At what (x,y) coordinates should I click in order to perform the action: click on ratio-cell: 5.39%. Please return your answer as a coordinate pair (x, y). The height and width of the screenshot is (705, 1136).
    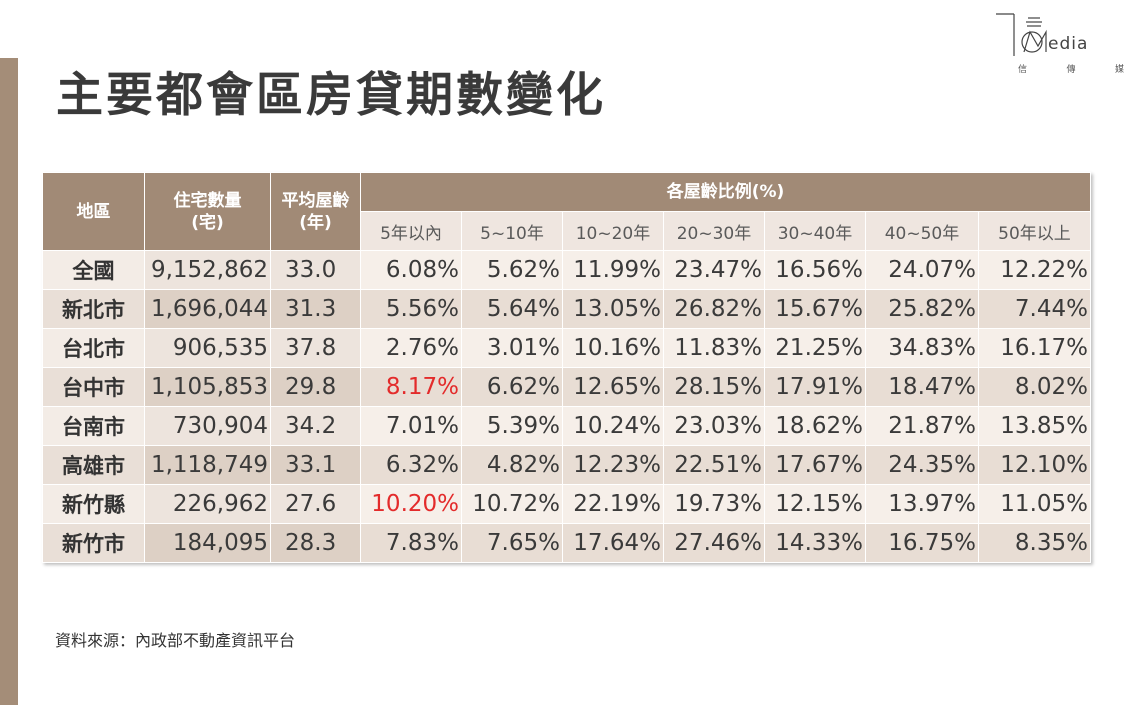
    Looking at the image, I should click on (512, 426).